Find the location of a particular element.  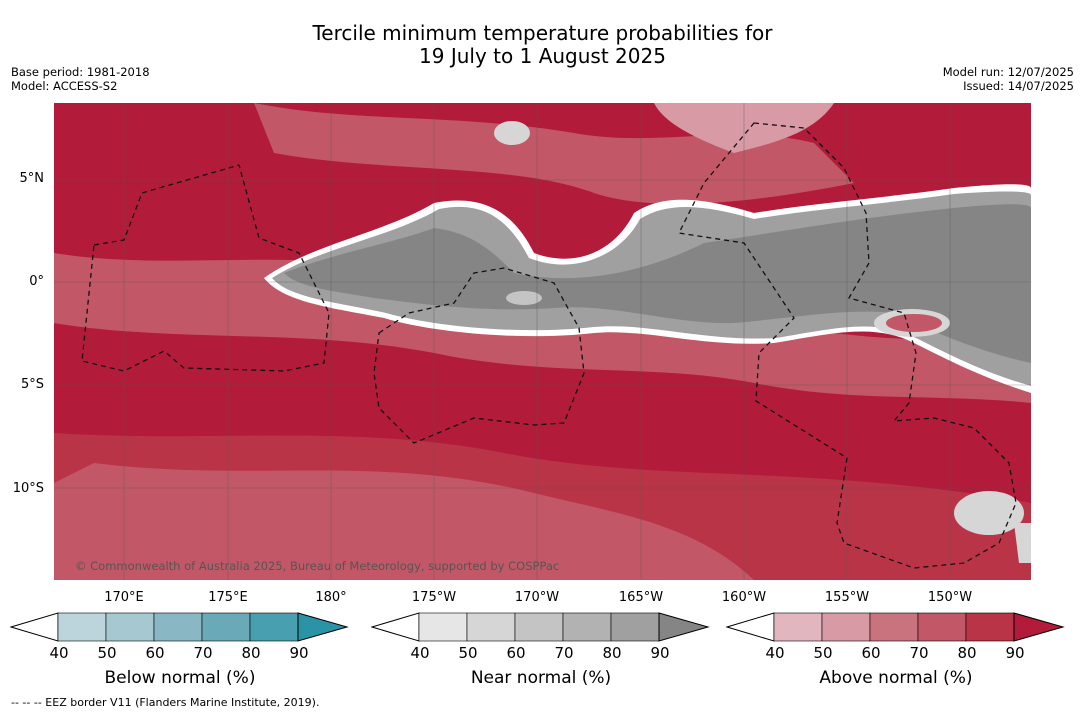

colorbar-above-normal-svg is located at coordinates (895, 627).